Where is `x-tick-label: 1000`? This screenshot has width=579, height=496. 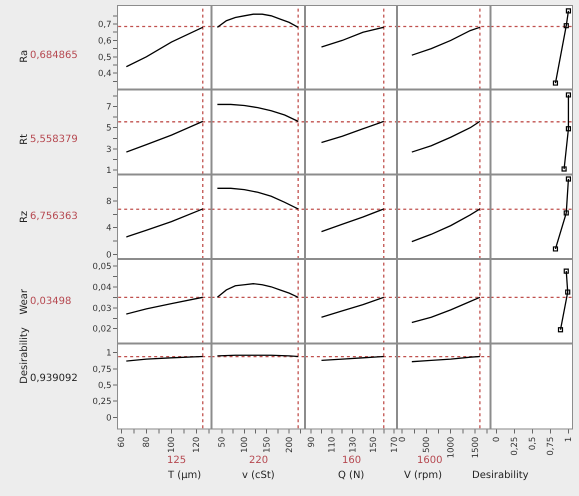
x-tick-label: 1000 is located at coordinates (451, 447).